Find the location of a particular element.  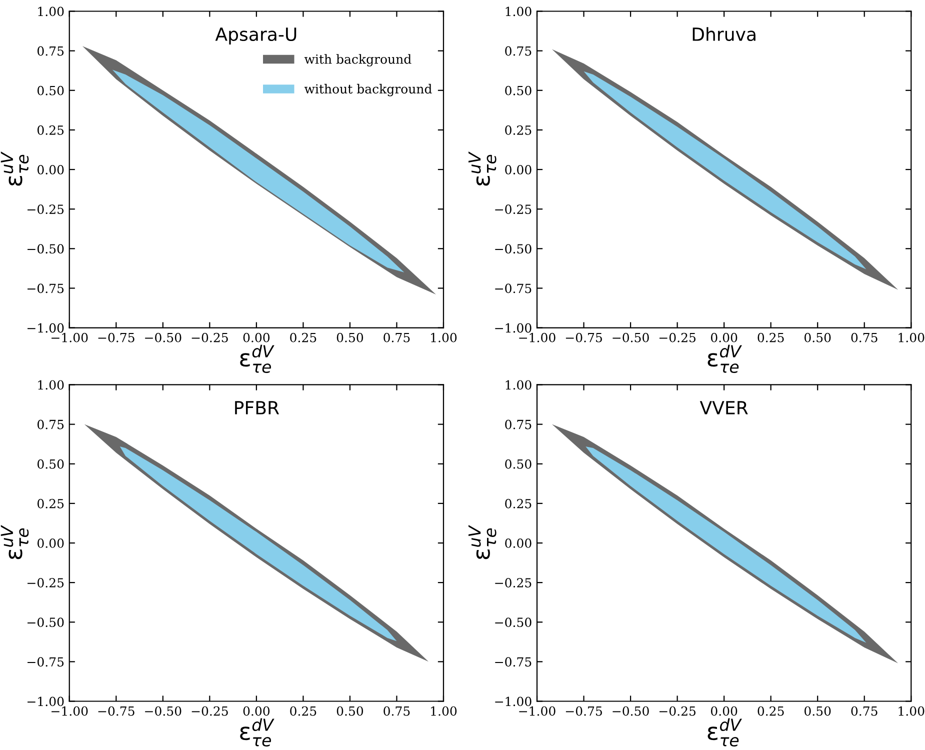

text: PFBR is located at coordinates (257, 407).